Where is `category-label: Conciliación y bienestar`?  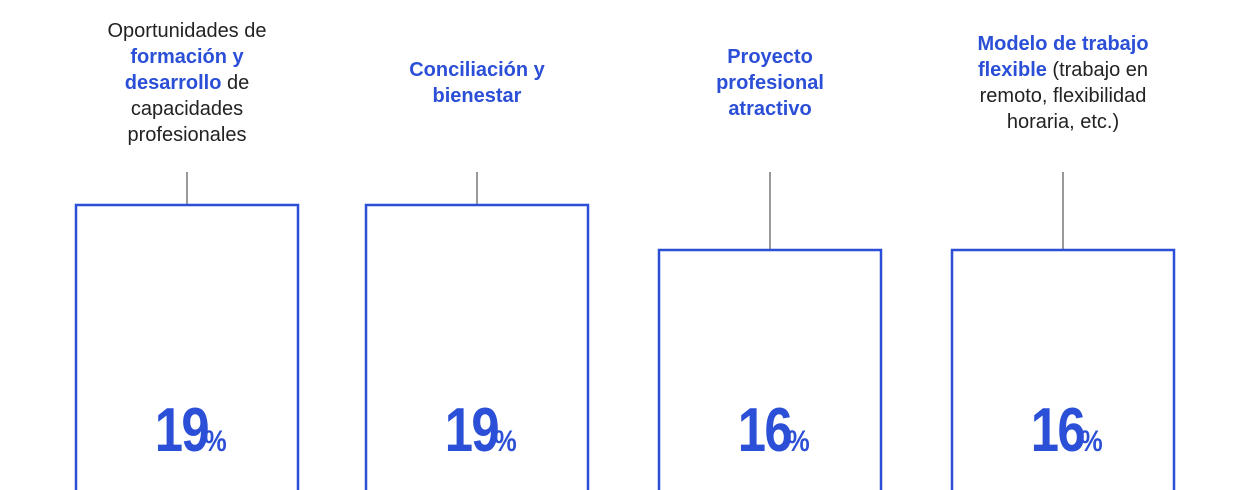
category-label: Conciliación y bienestar is located at coordinates (477, 83).